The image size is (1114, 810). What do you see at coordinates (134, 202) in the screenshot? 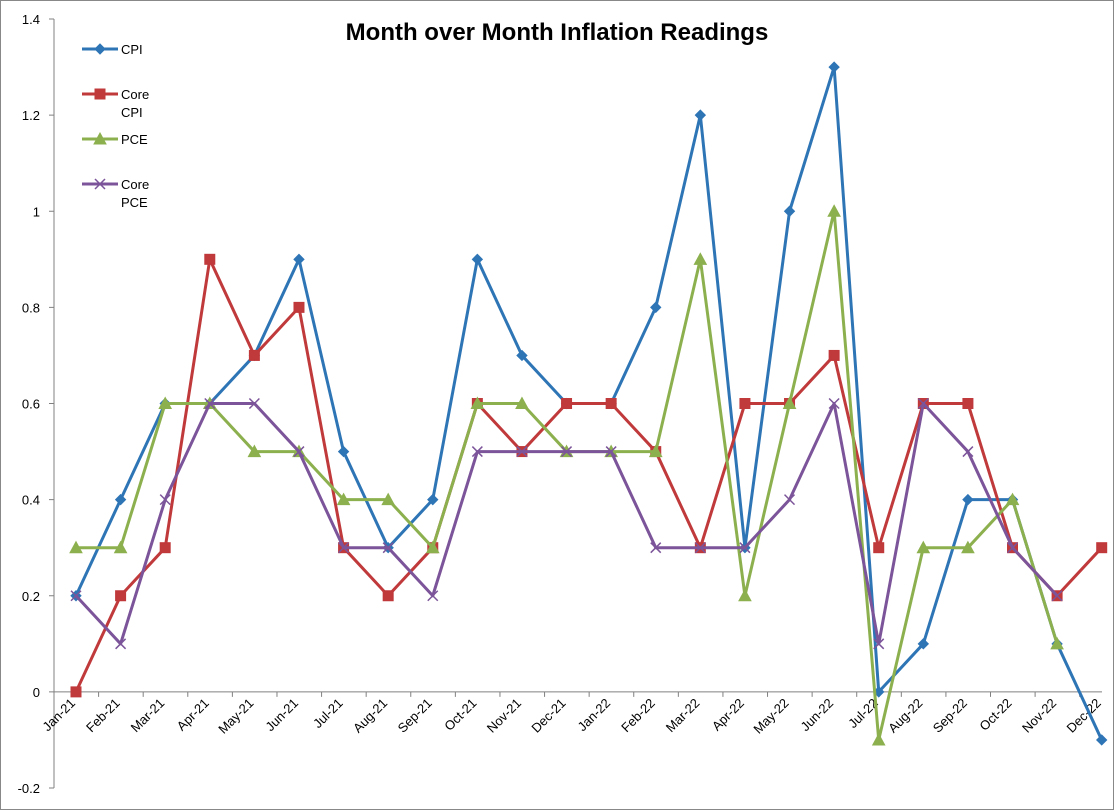
I see `legend-label-core-pce: PCE` at bounding box center [134, 202].